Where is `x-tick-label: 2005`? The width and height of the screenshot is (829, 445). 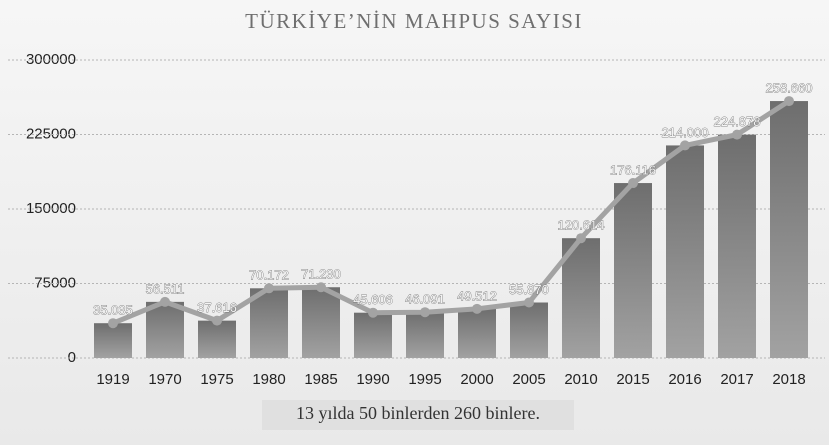
x-tick-label: 2005 is located at coordinates (528, 379).